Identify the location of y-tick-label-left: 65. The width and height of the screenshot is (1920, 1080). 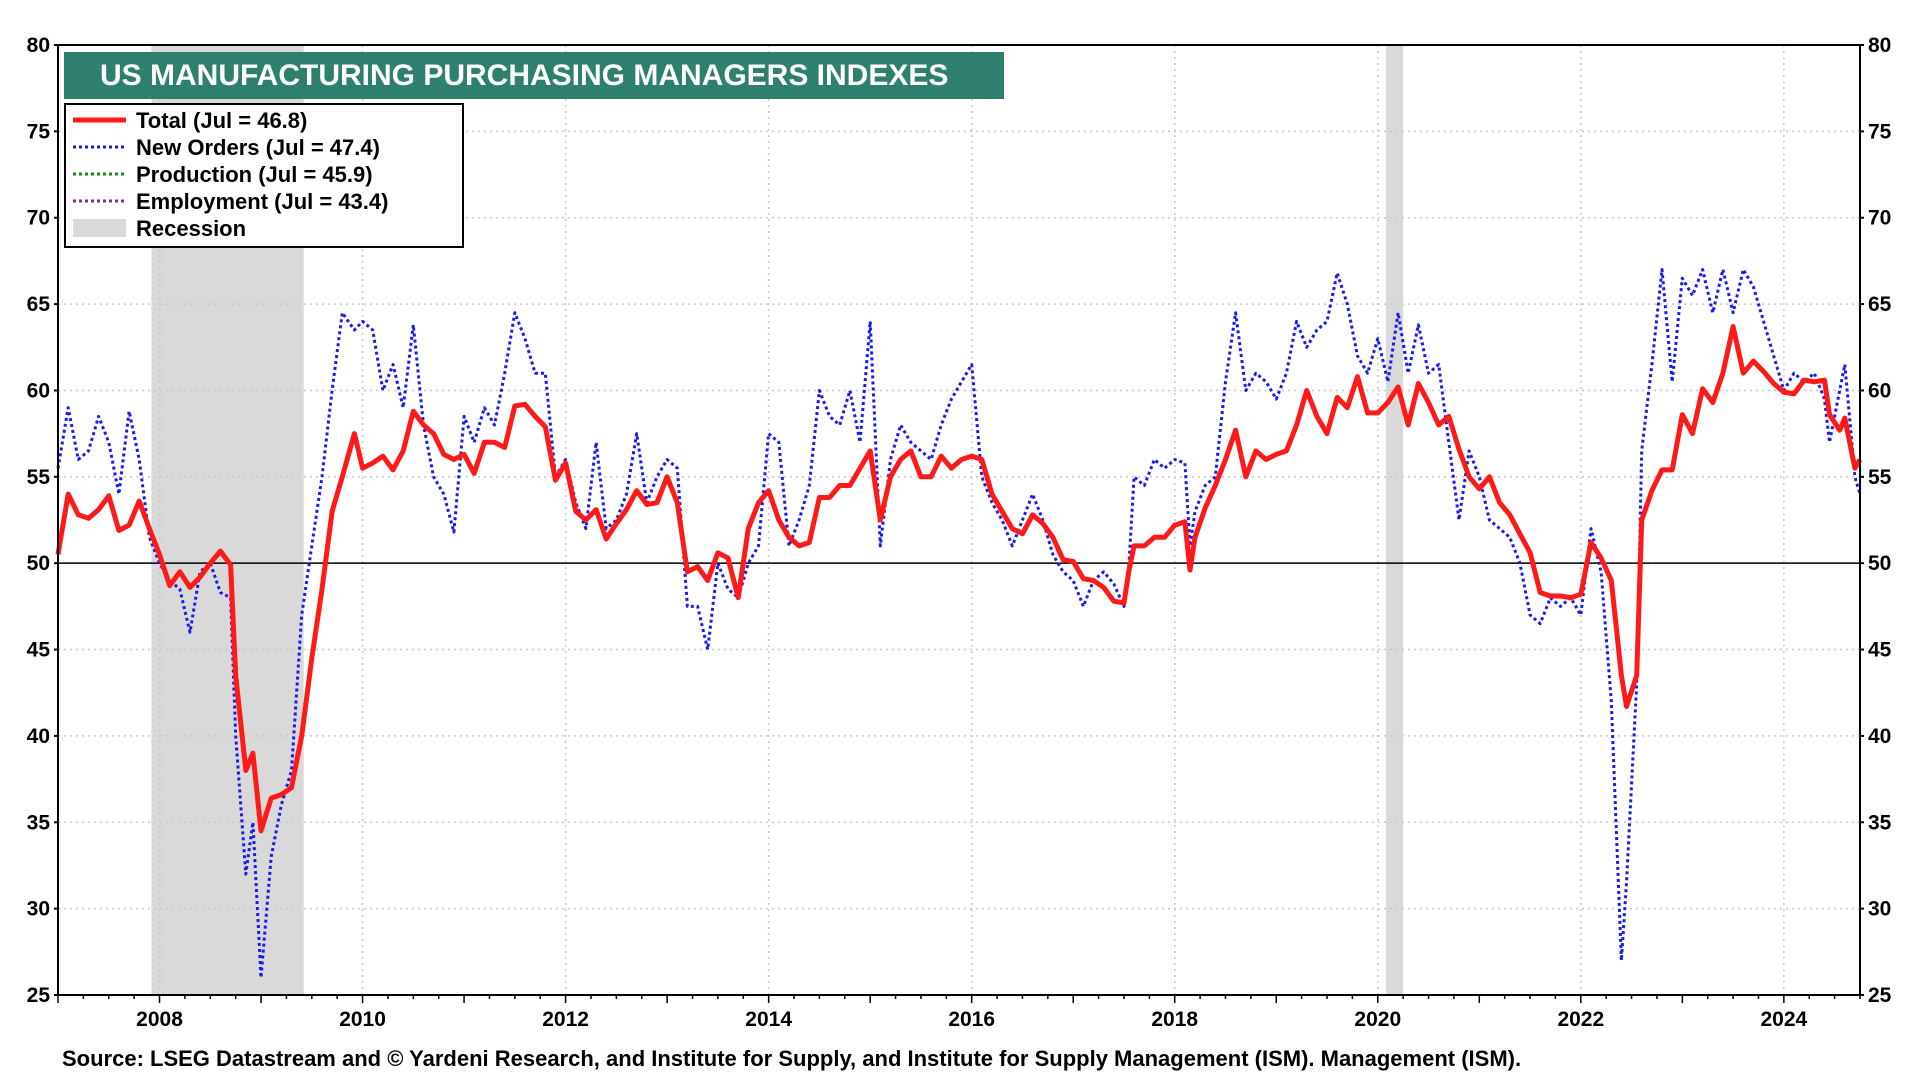
(39, 304).